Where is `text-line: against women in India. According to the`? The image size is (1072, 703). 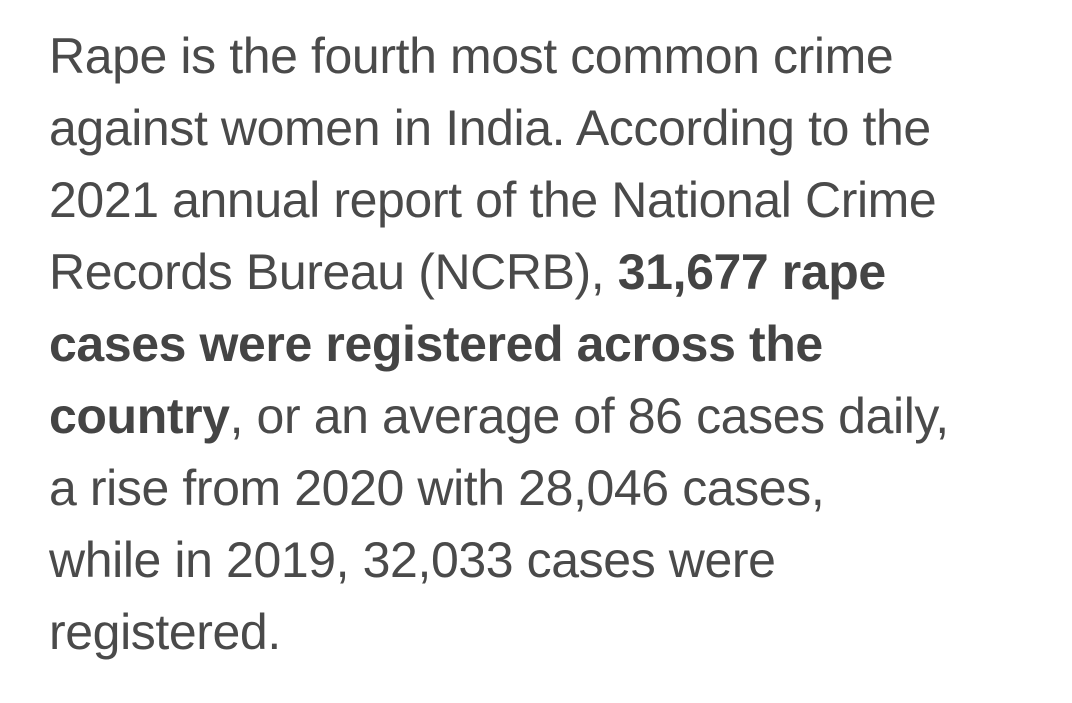
text-line: against women in India. According to the is located at coordinates (549, 128).